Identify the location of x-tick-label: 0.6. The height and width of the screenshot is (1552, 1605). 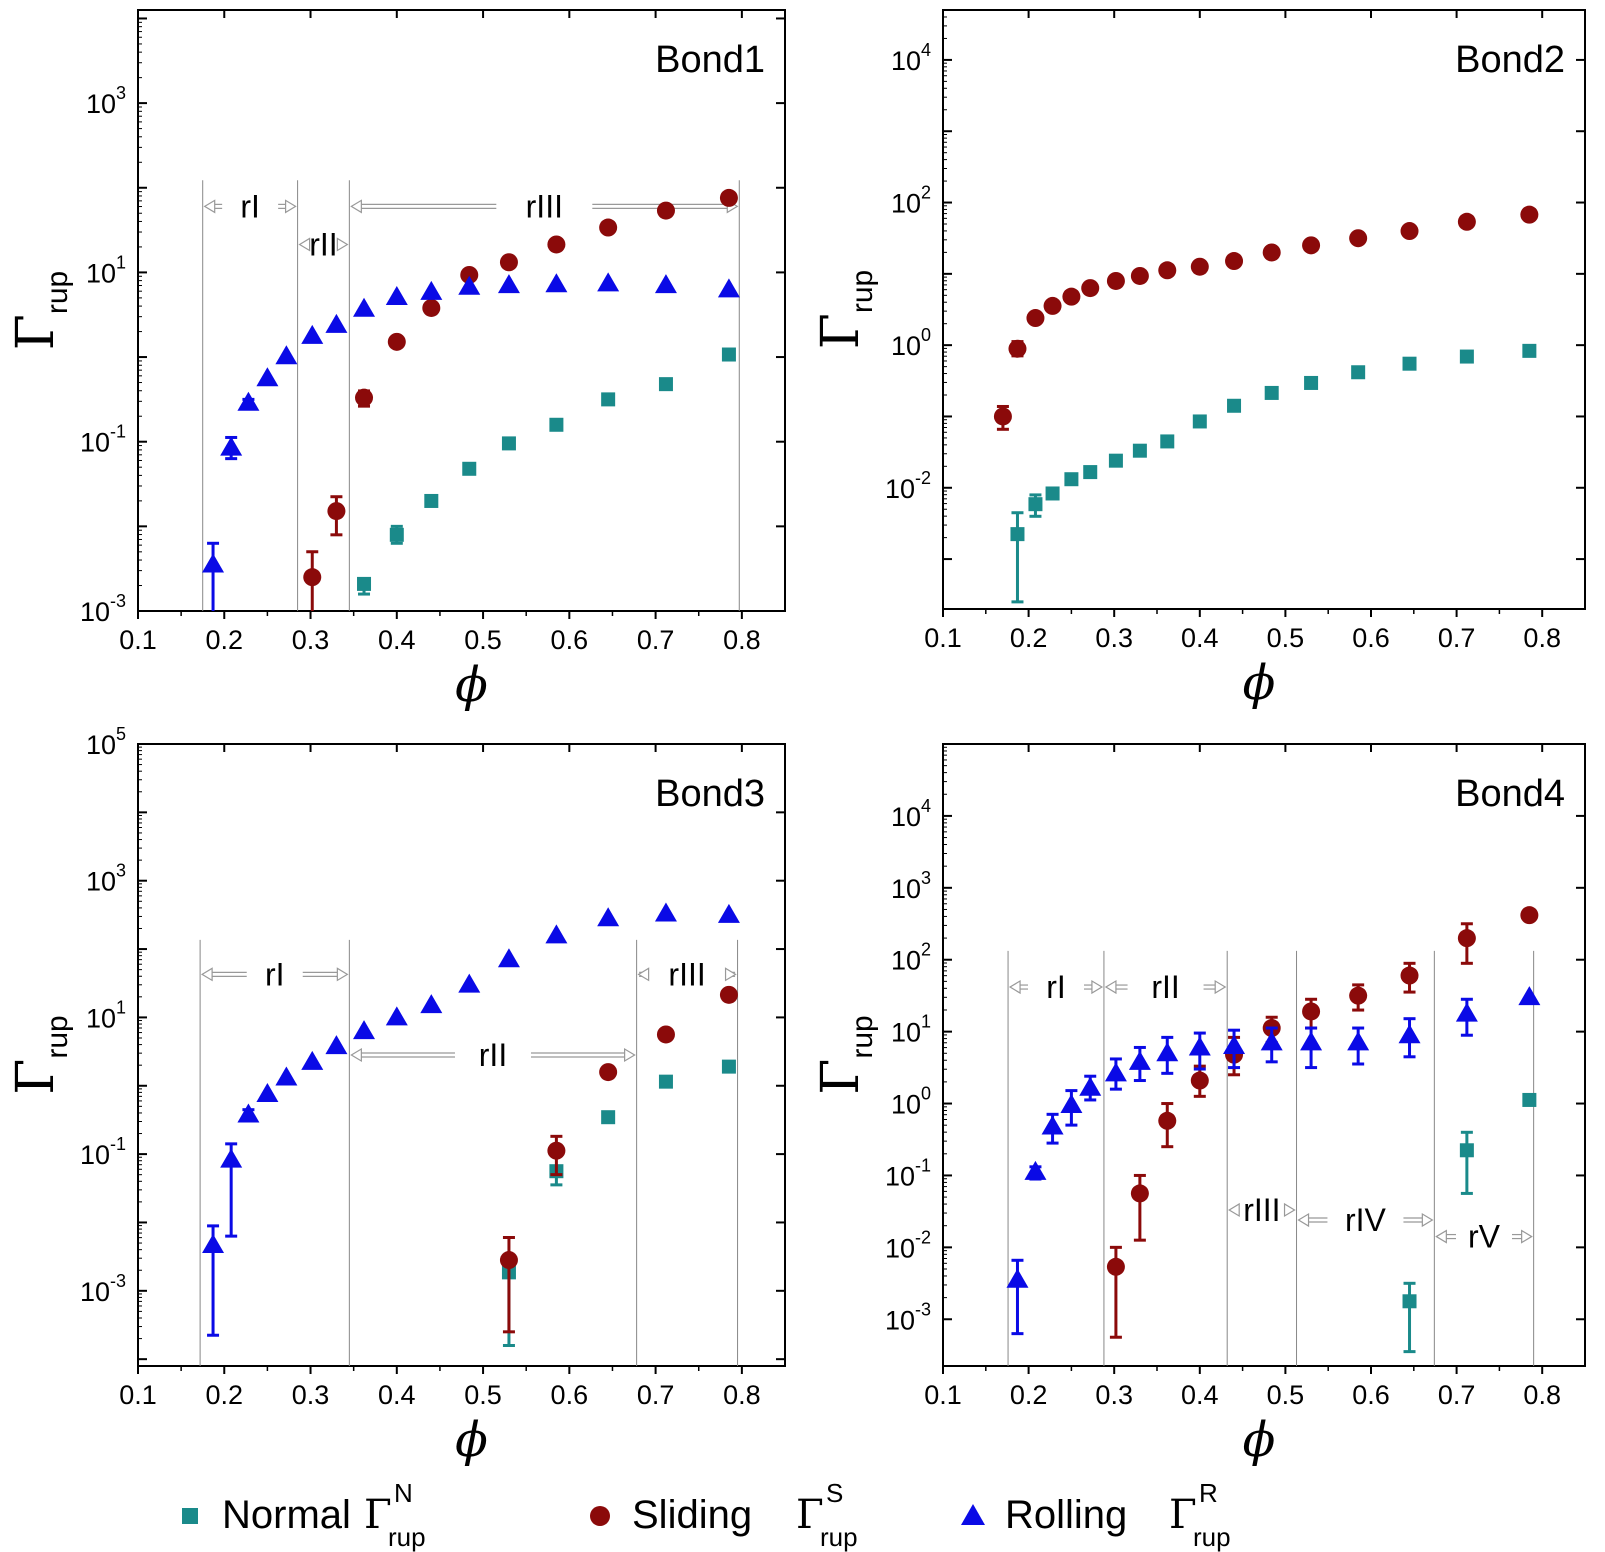
(570, 1395).